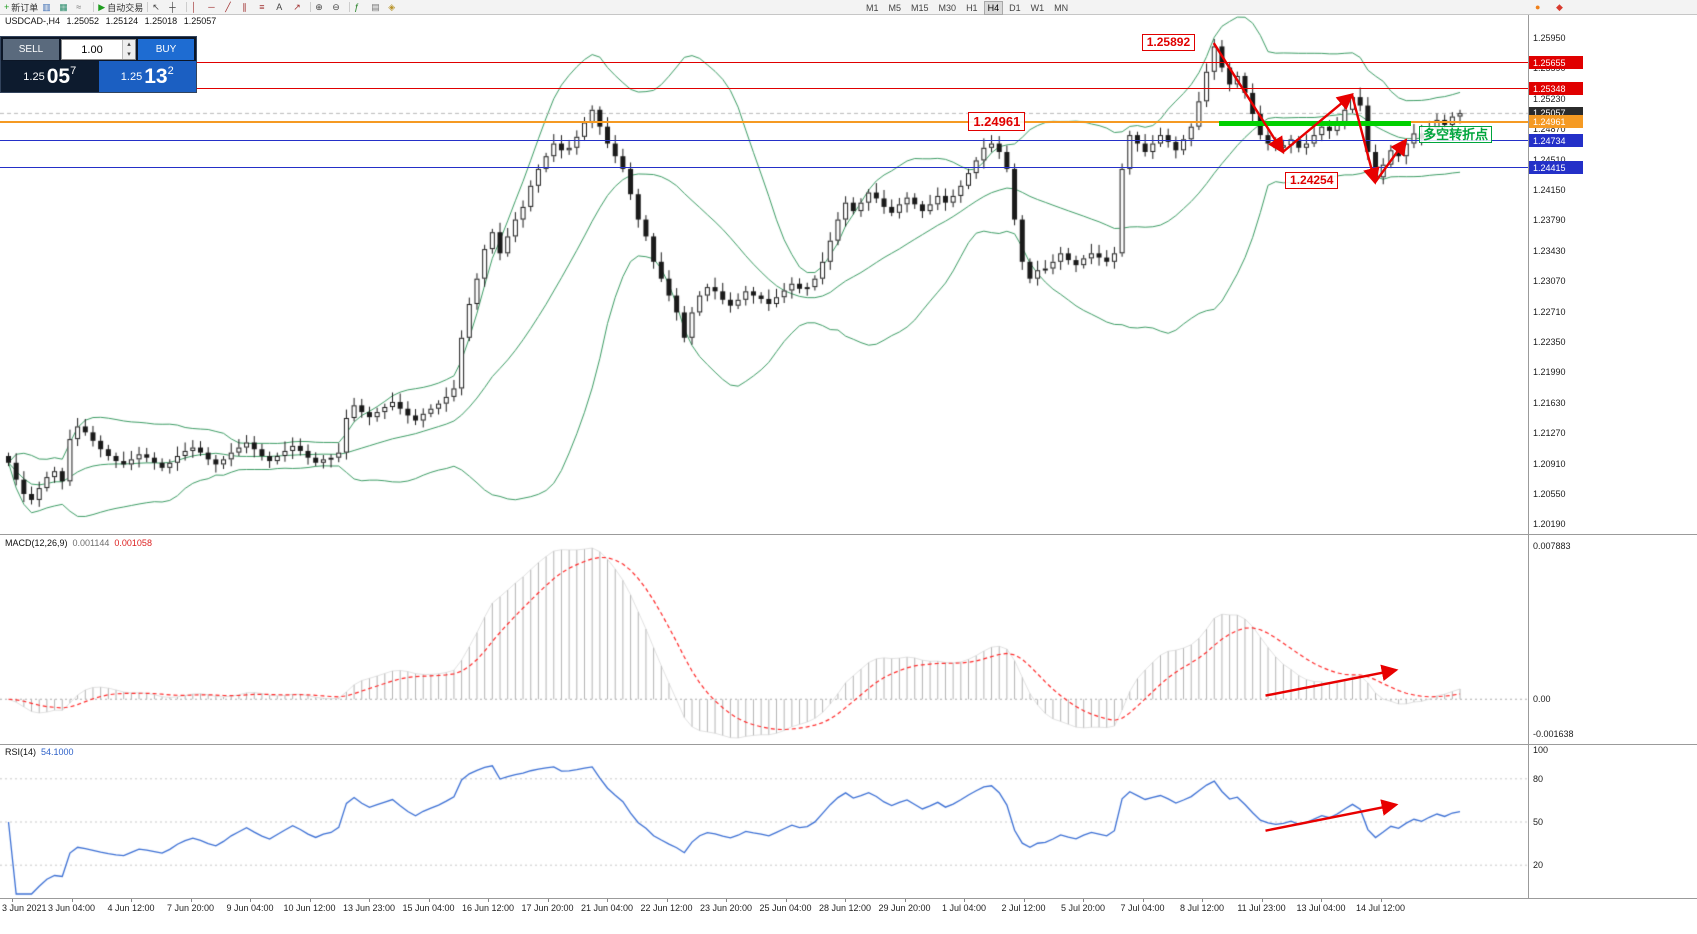 The image size is (1697, 934). I want to click on channel-icon: ∥, so click(244, 7).